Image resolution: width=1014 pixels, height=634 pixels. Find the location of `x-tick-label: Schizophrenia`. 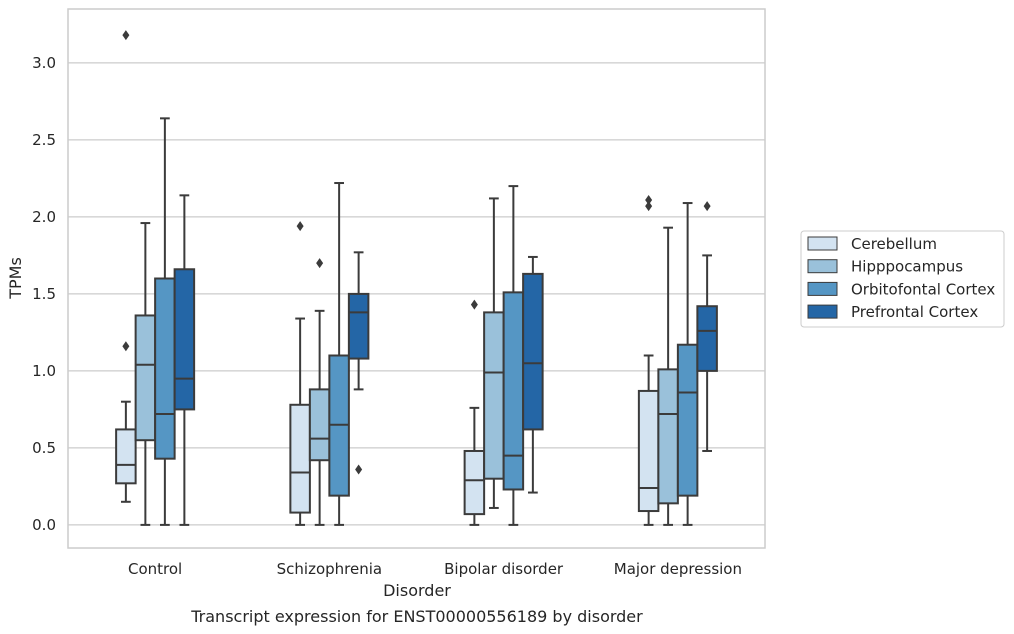

x-tick-label: Schizophrenia is located at coordinates (329, 569).